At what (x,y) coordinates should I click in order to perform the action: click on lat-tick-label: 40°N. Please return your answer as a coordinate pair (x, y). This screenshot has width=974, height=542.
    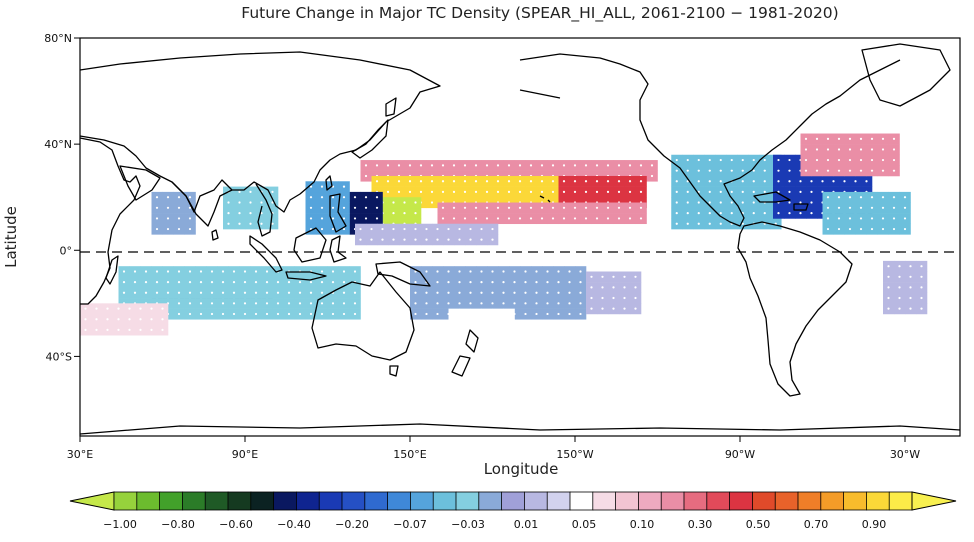
    Looking at the image, I should click on (58, 144).